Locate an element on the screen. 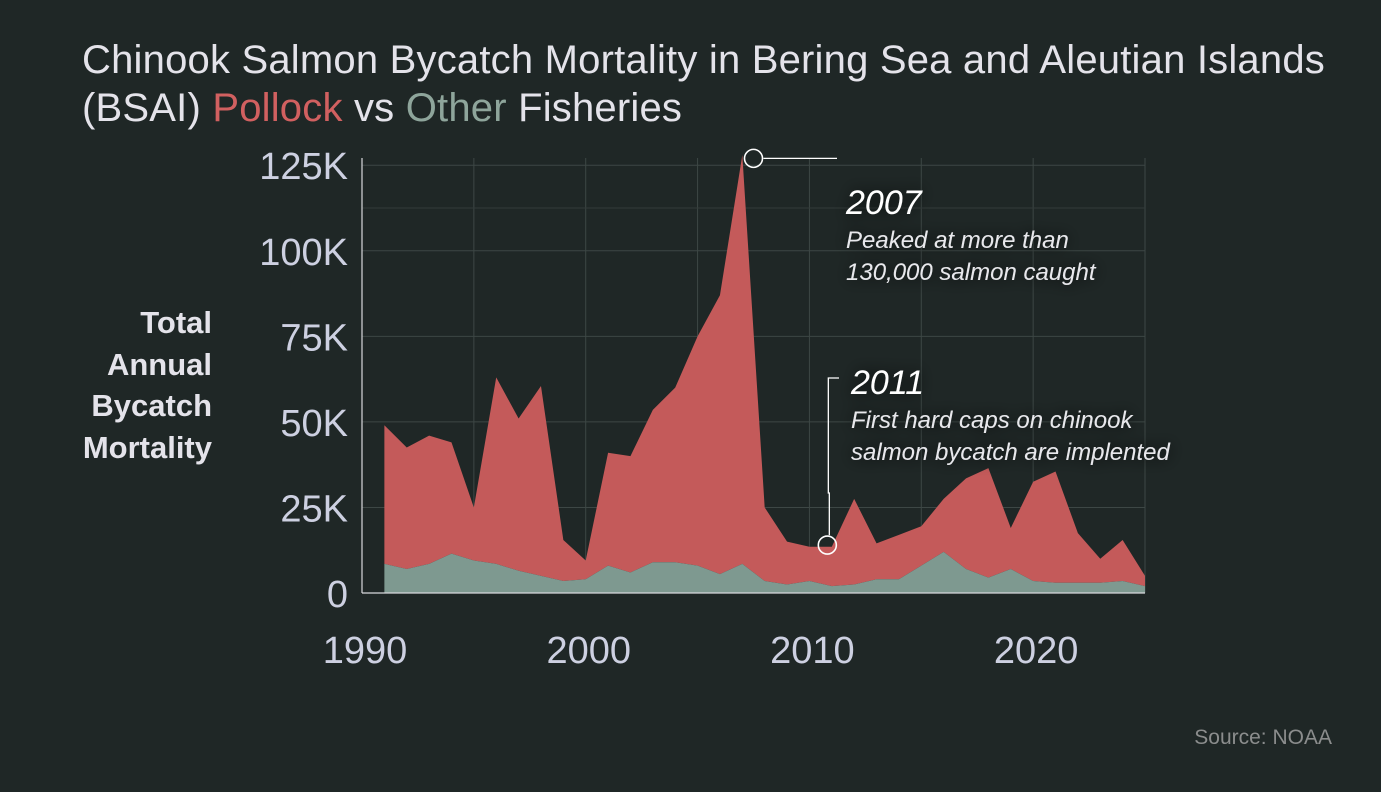  y-tick-label: 50K is located at coordinates (314, 424).